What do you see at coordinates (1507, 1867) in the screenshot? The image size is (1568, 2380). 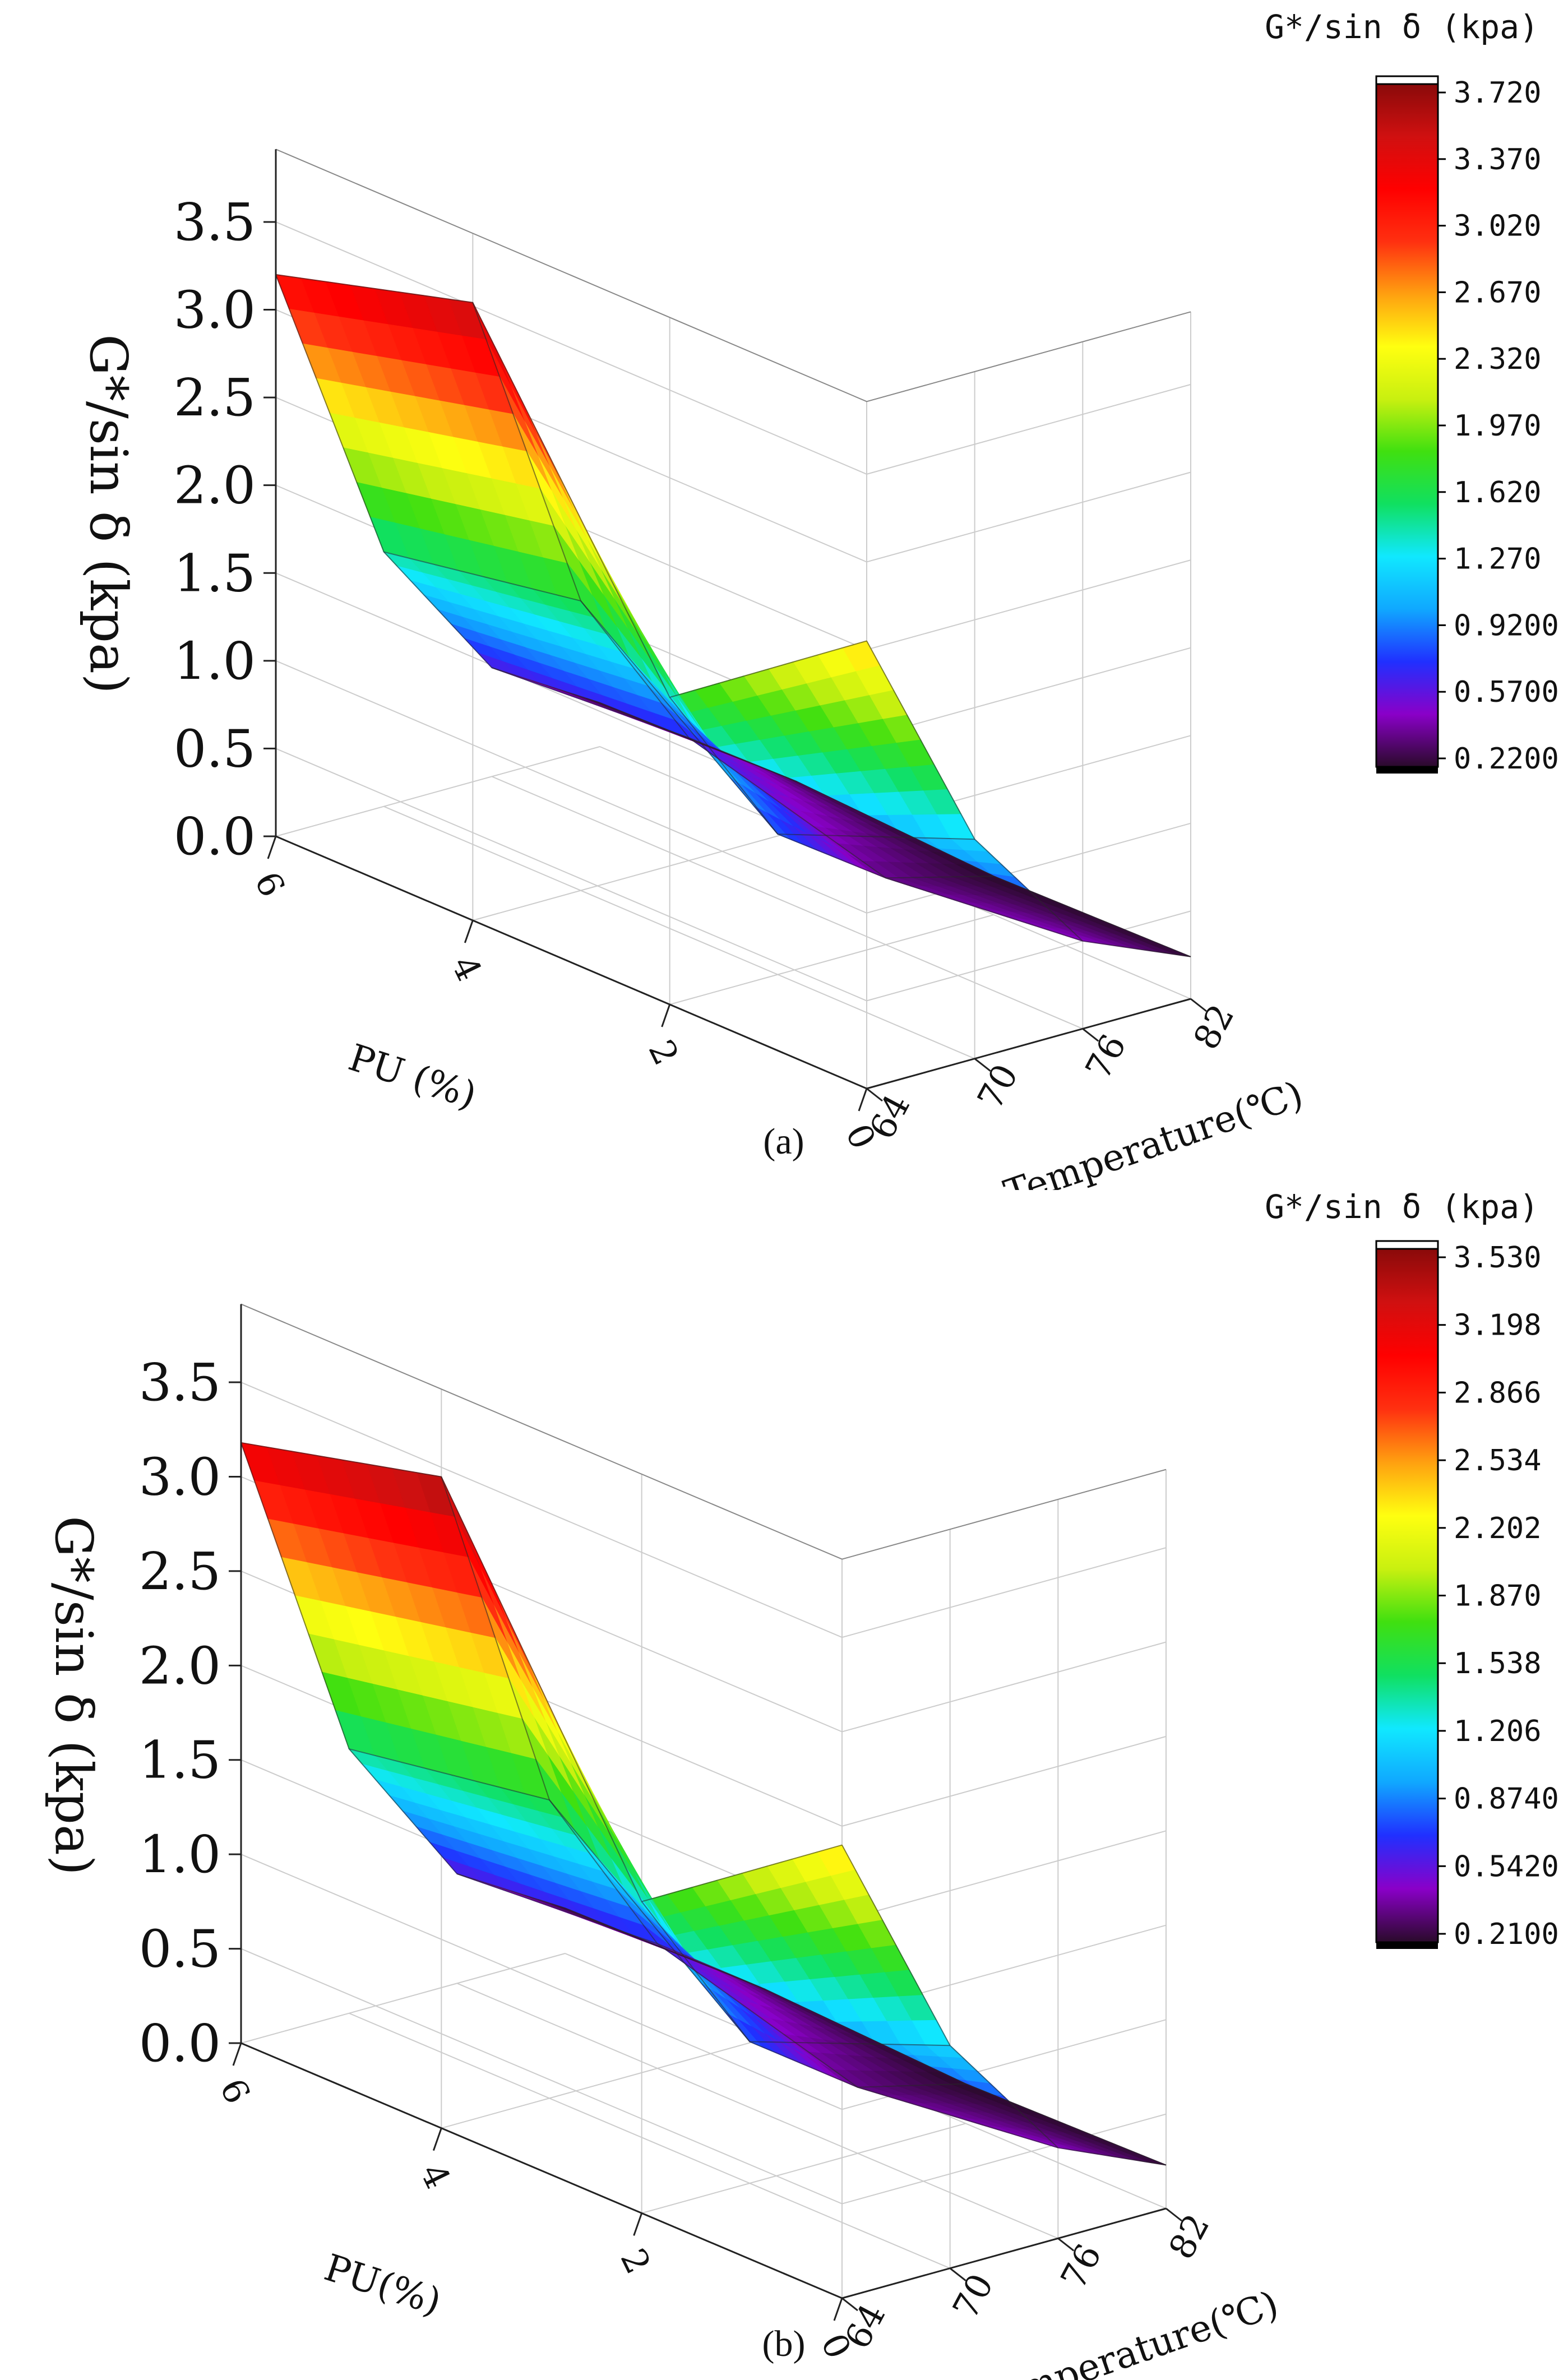 I see `colorbar-tick-label: 0.5420` at bounding box center [1507, 1867].